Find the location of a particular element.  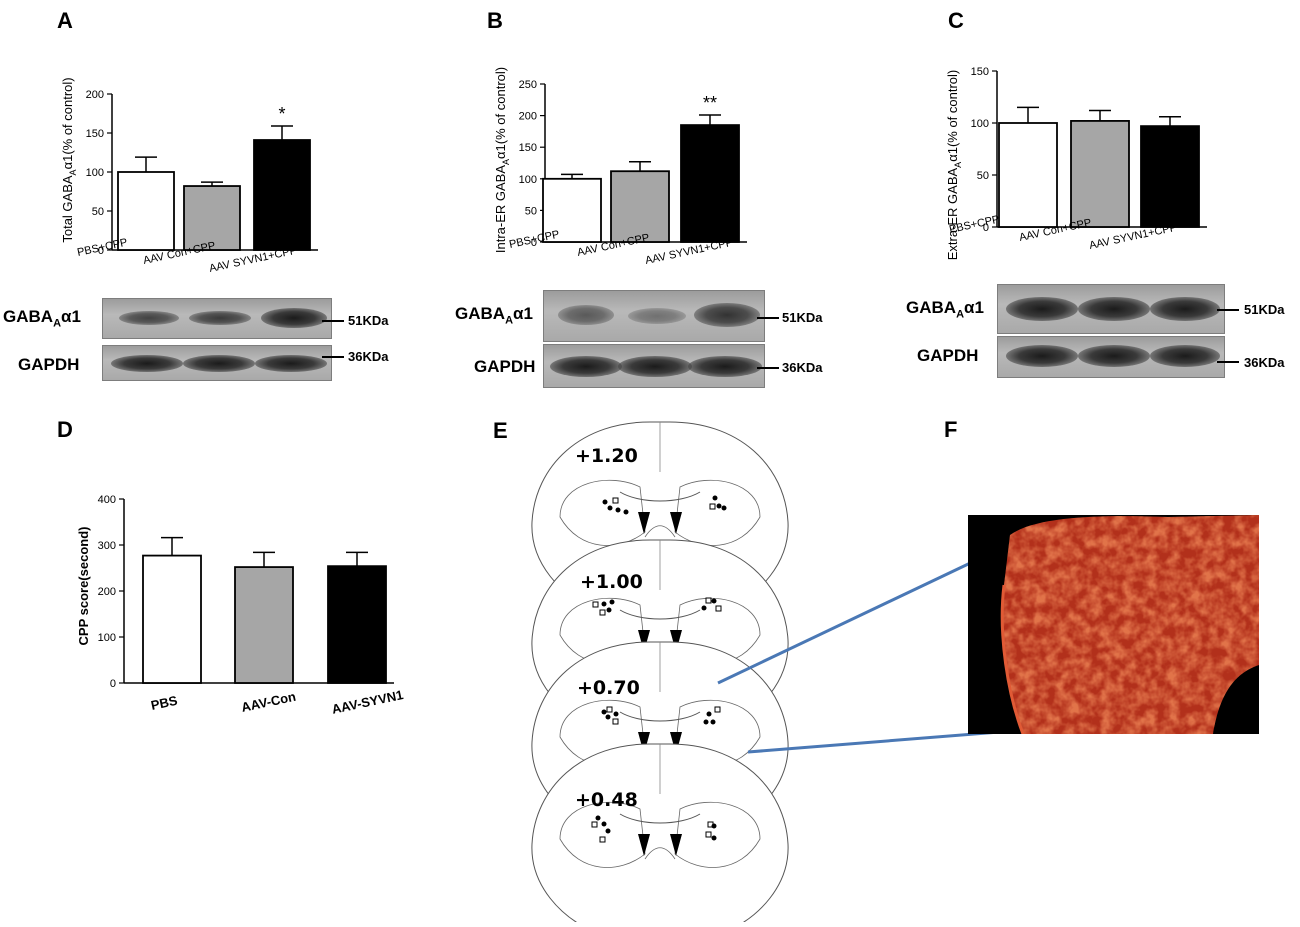

brain-atlas-sections: +1.20 +1.00 +0.70 +0.48 is located at coordinates (660, 671).